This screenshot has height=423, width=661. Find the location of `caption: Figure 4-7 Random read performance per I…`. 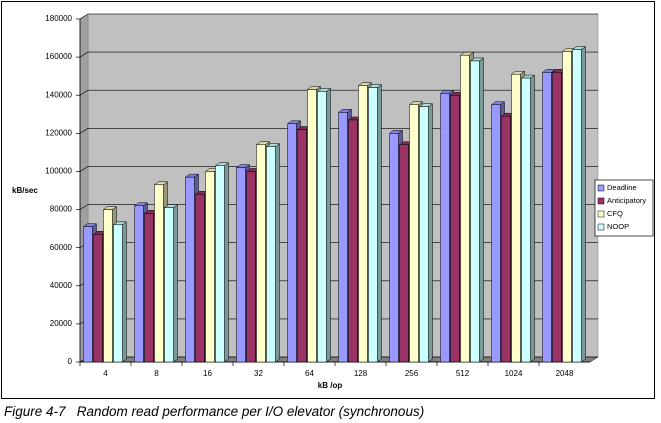

caption: Figure 4-7 Random read performance per I… is located at coordinates (214, 411).